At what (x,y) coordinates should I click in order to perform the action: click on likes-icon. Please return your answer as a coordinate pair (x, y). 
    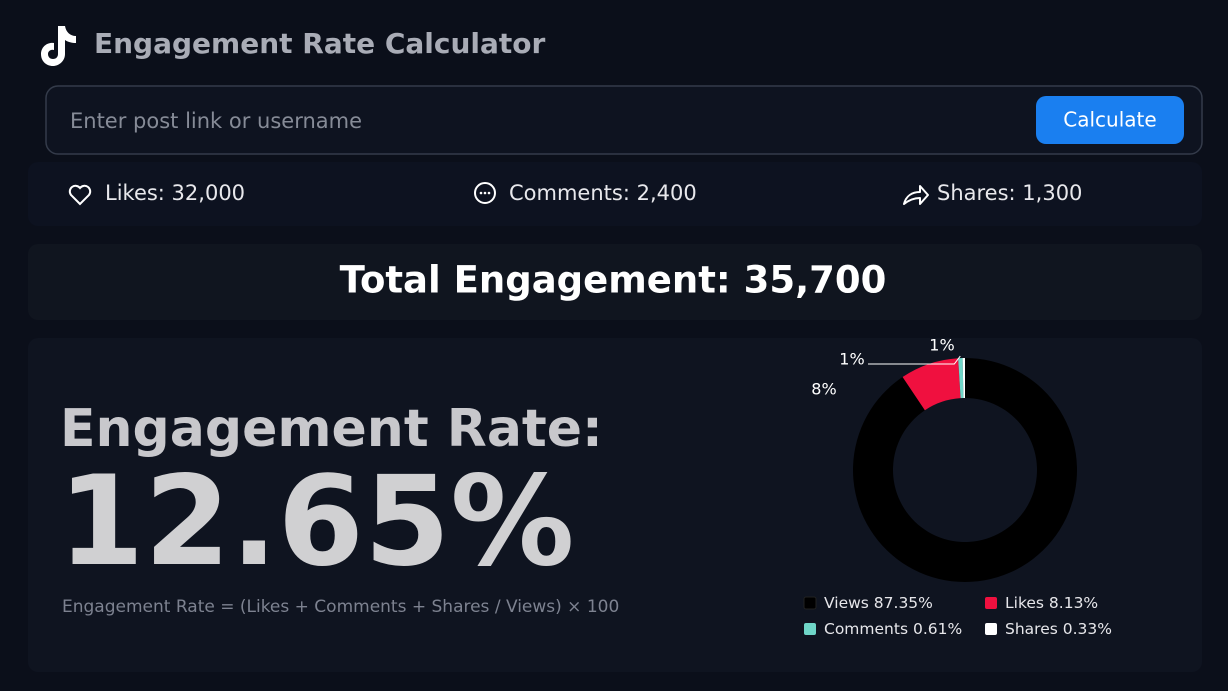
    Looking at the image, I should click on (80, 195).